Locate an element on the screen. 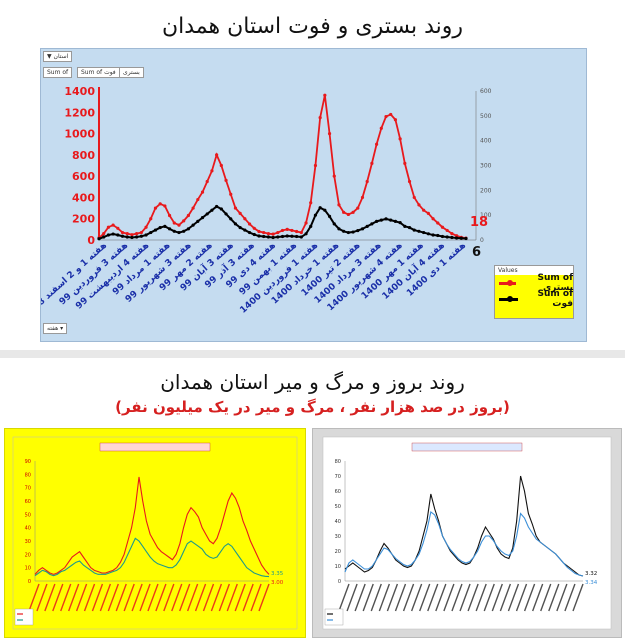 The height and width of the screenshot is (640, 625). y-tick-label: 90 is located at coordinates (28, 462).